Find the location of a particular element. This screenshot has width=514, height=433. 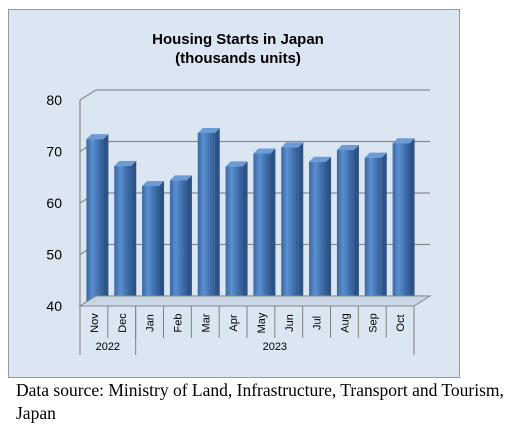

y-tick-label: 70 is located at coordinates (54, 152).